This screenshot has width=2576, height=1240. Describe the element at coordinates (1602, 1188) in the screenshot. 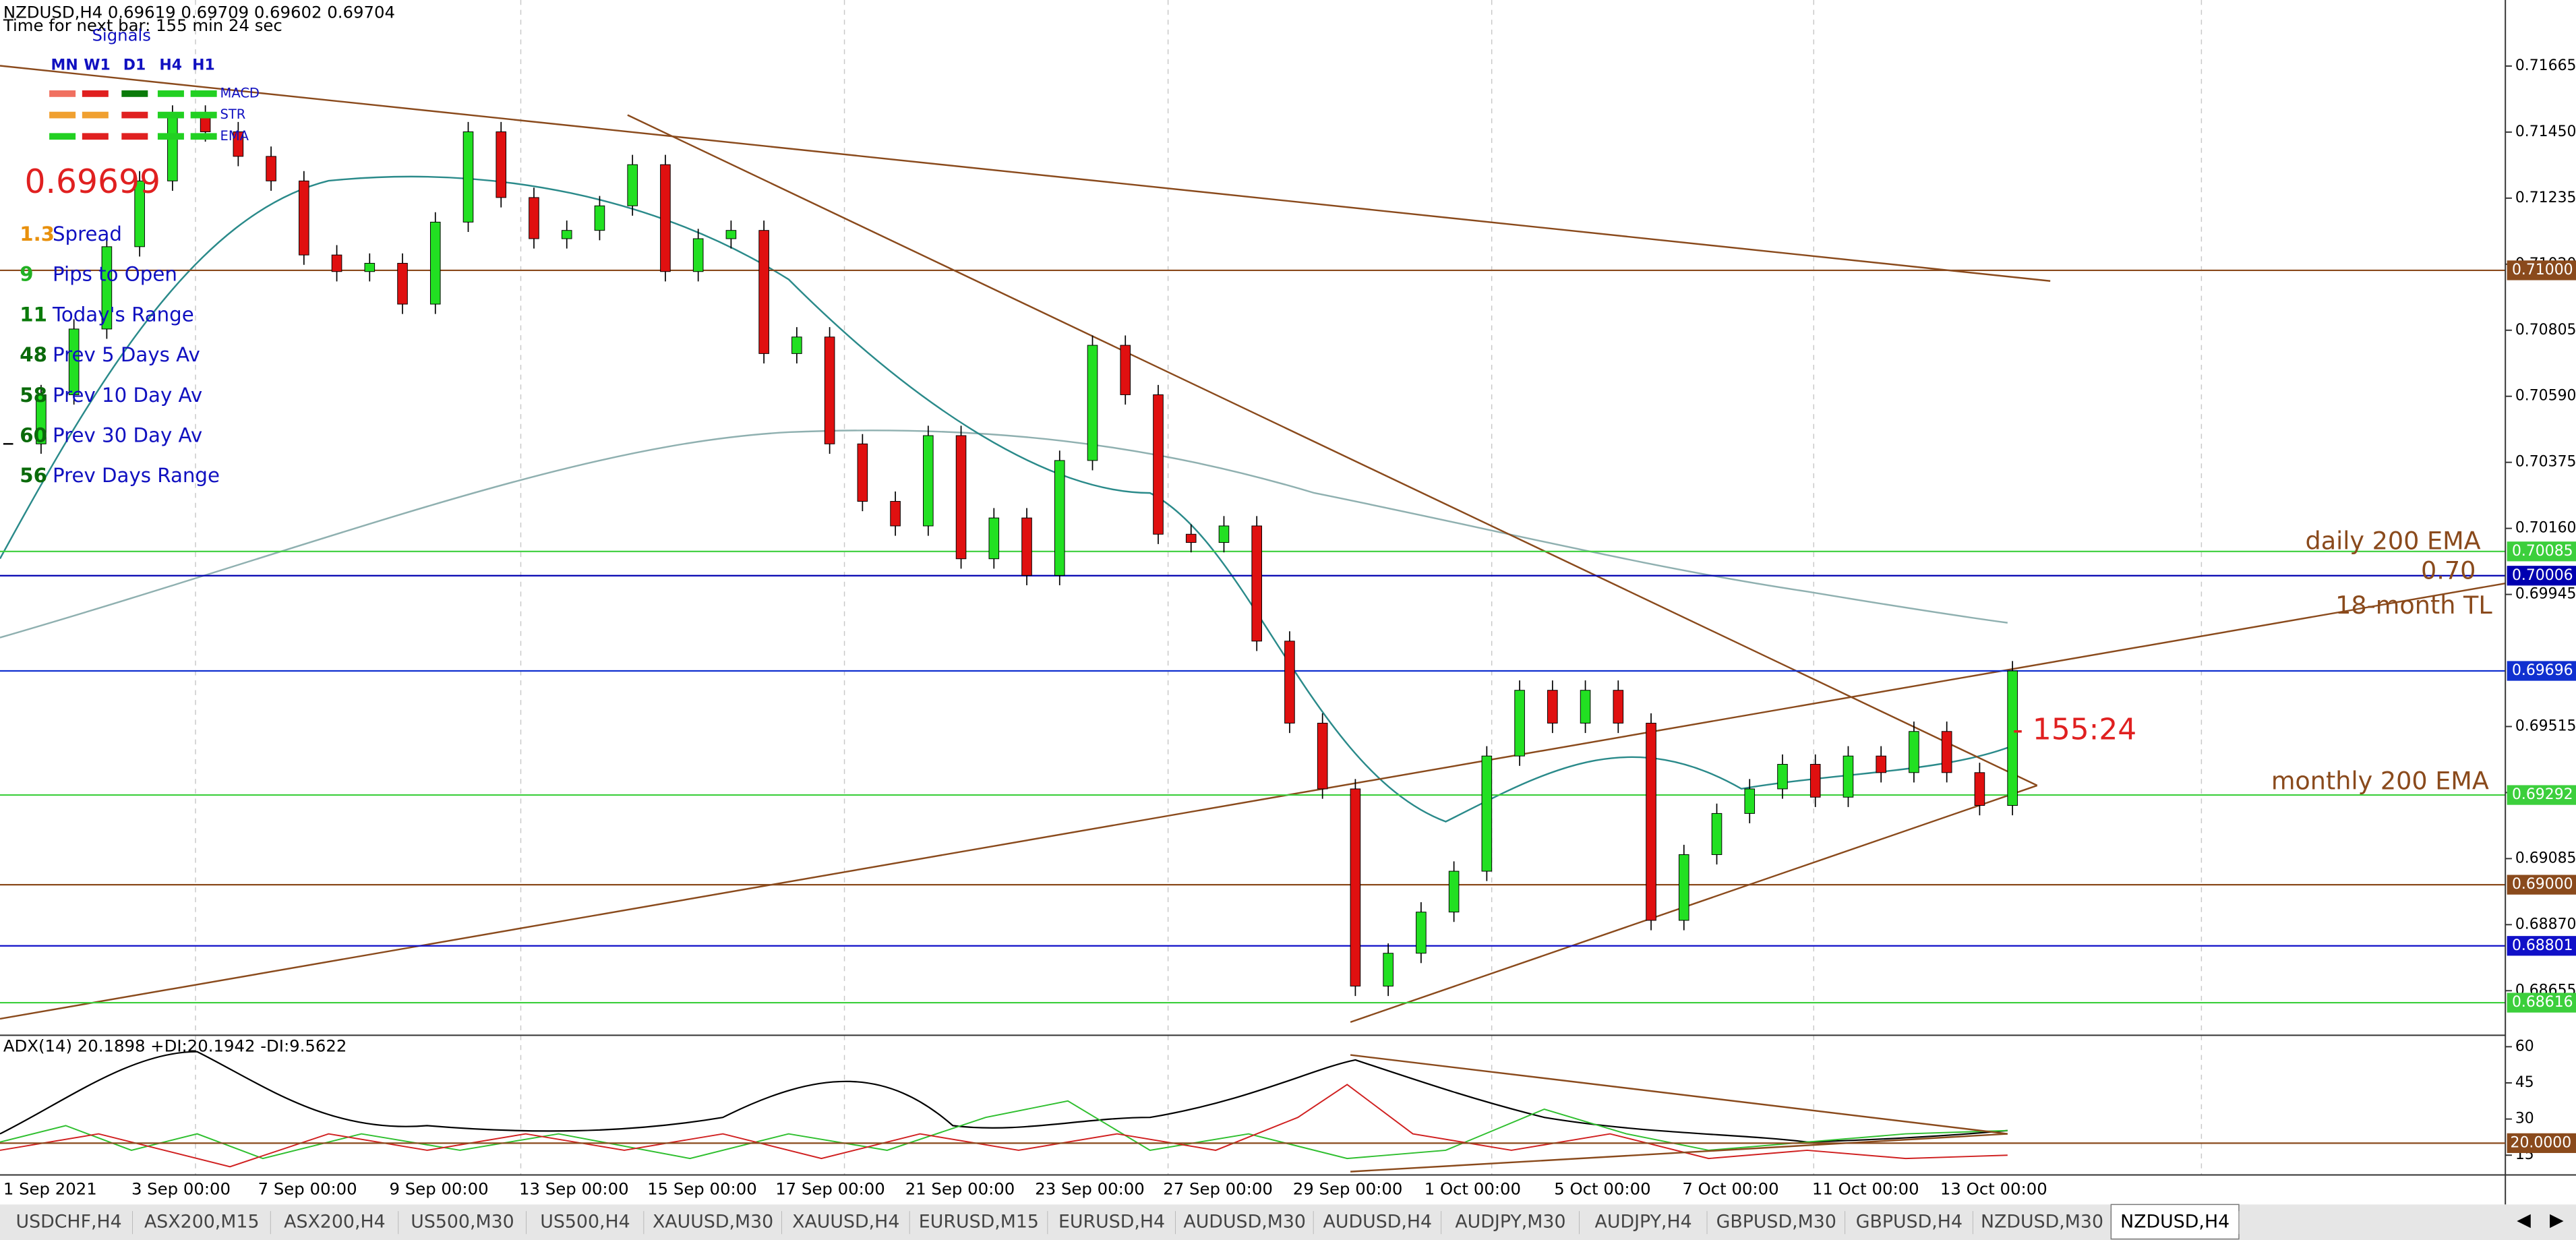

I see `x-tick-label: 5 Oct 00:00` at that location.